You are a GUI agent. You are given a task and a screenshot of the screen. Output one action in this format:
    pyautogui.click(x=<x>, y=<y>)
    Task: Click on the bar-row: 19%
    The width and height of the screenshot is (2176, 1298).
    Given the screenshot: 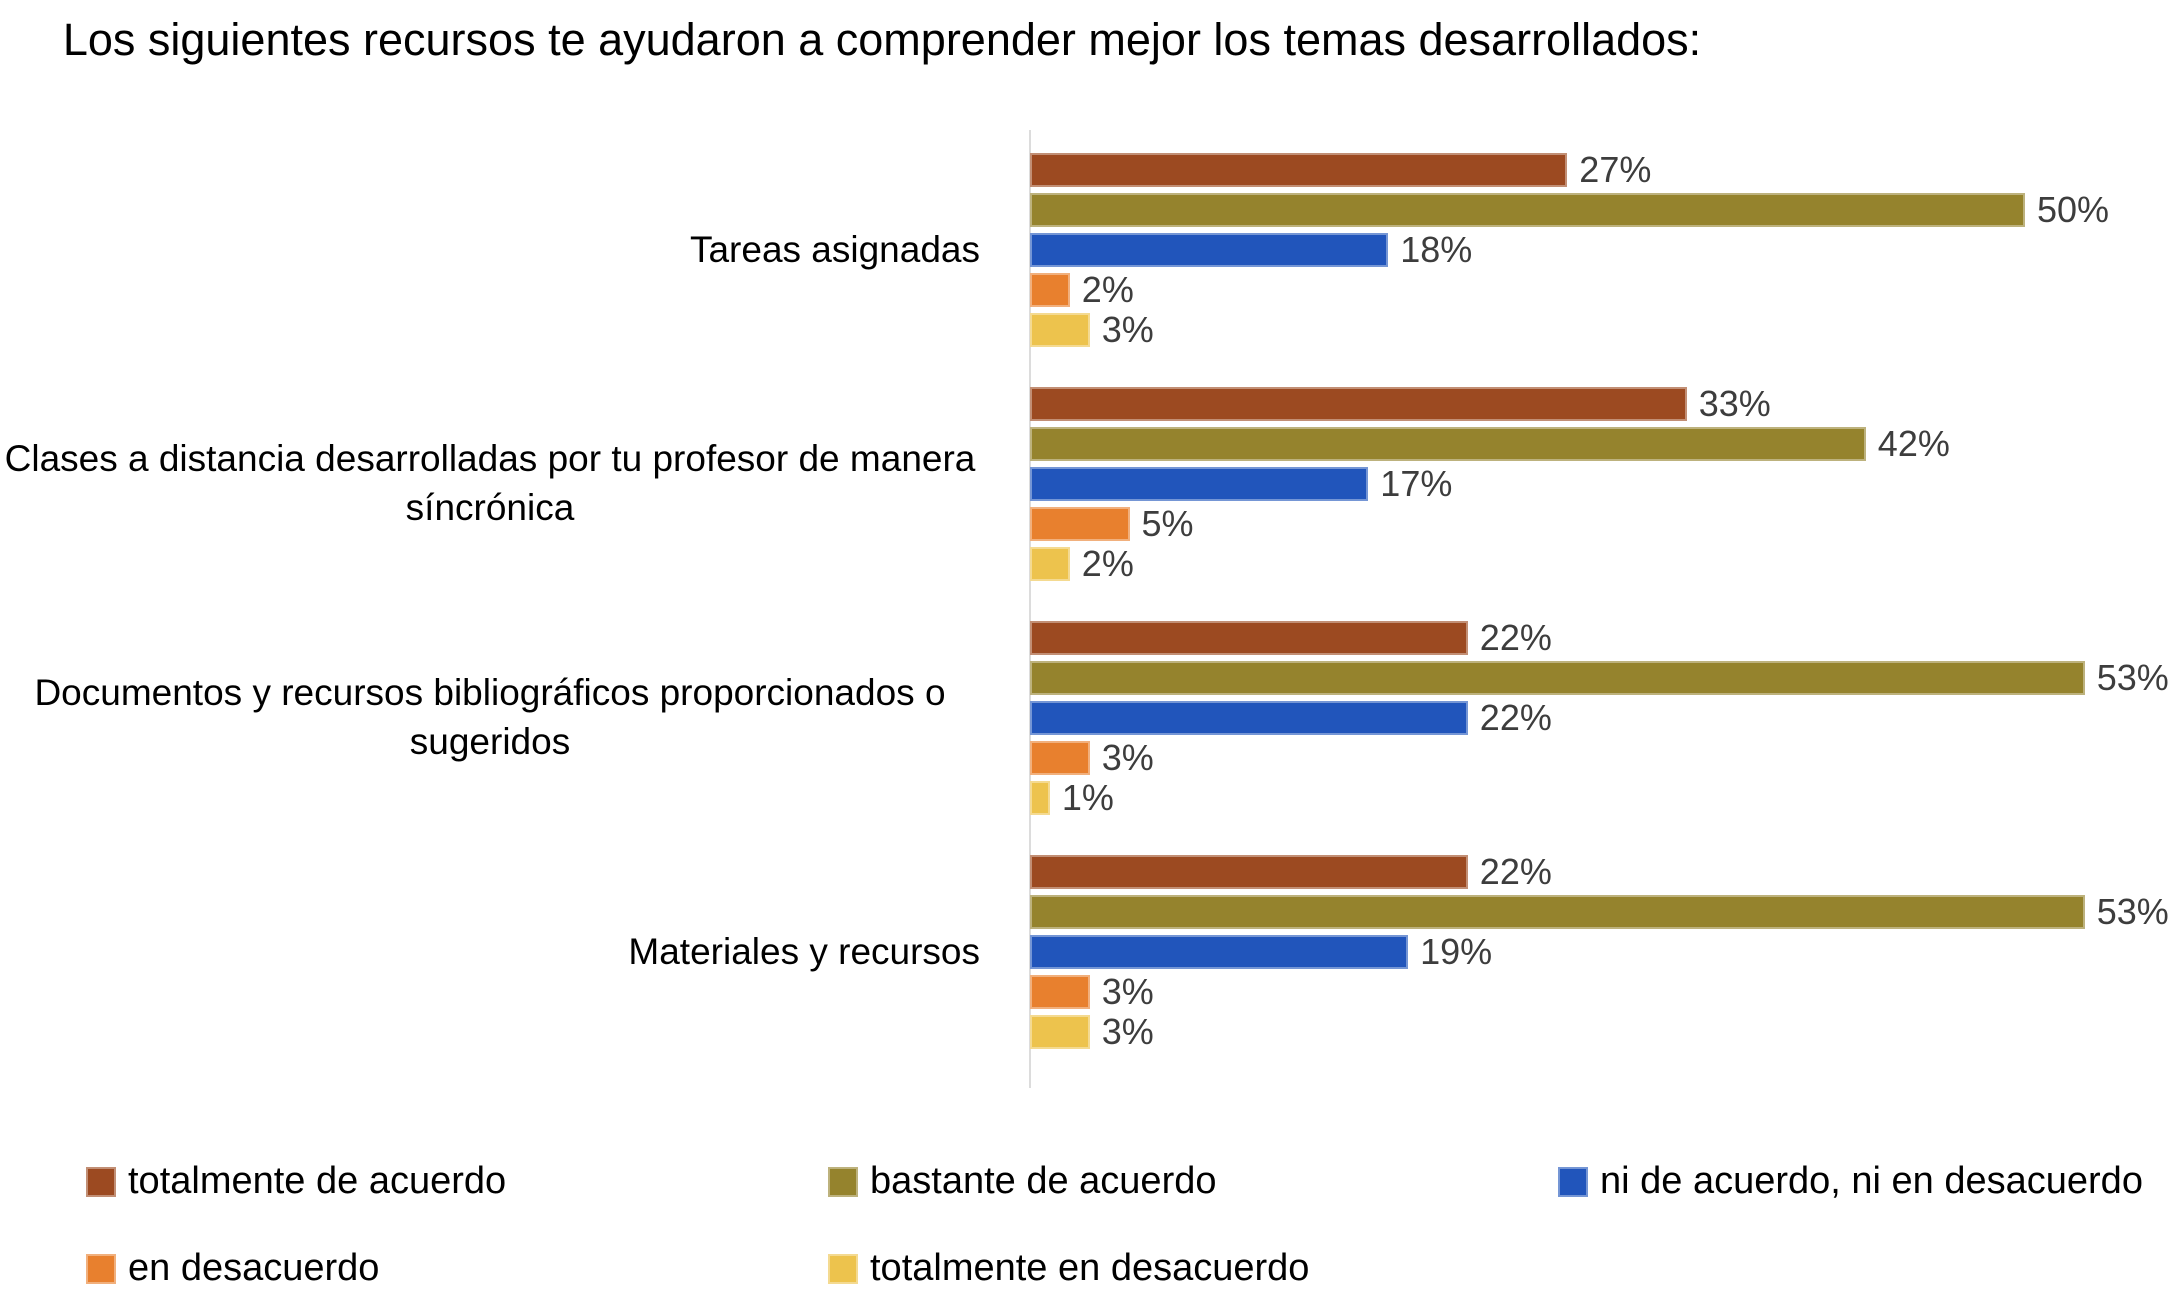 What is the action you would take?
    pyautogui.click(x=1603, y=951)
    